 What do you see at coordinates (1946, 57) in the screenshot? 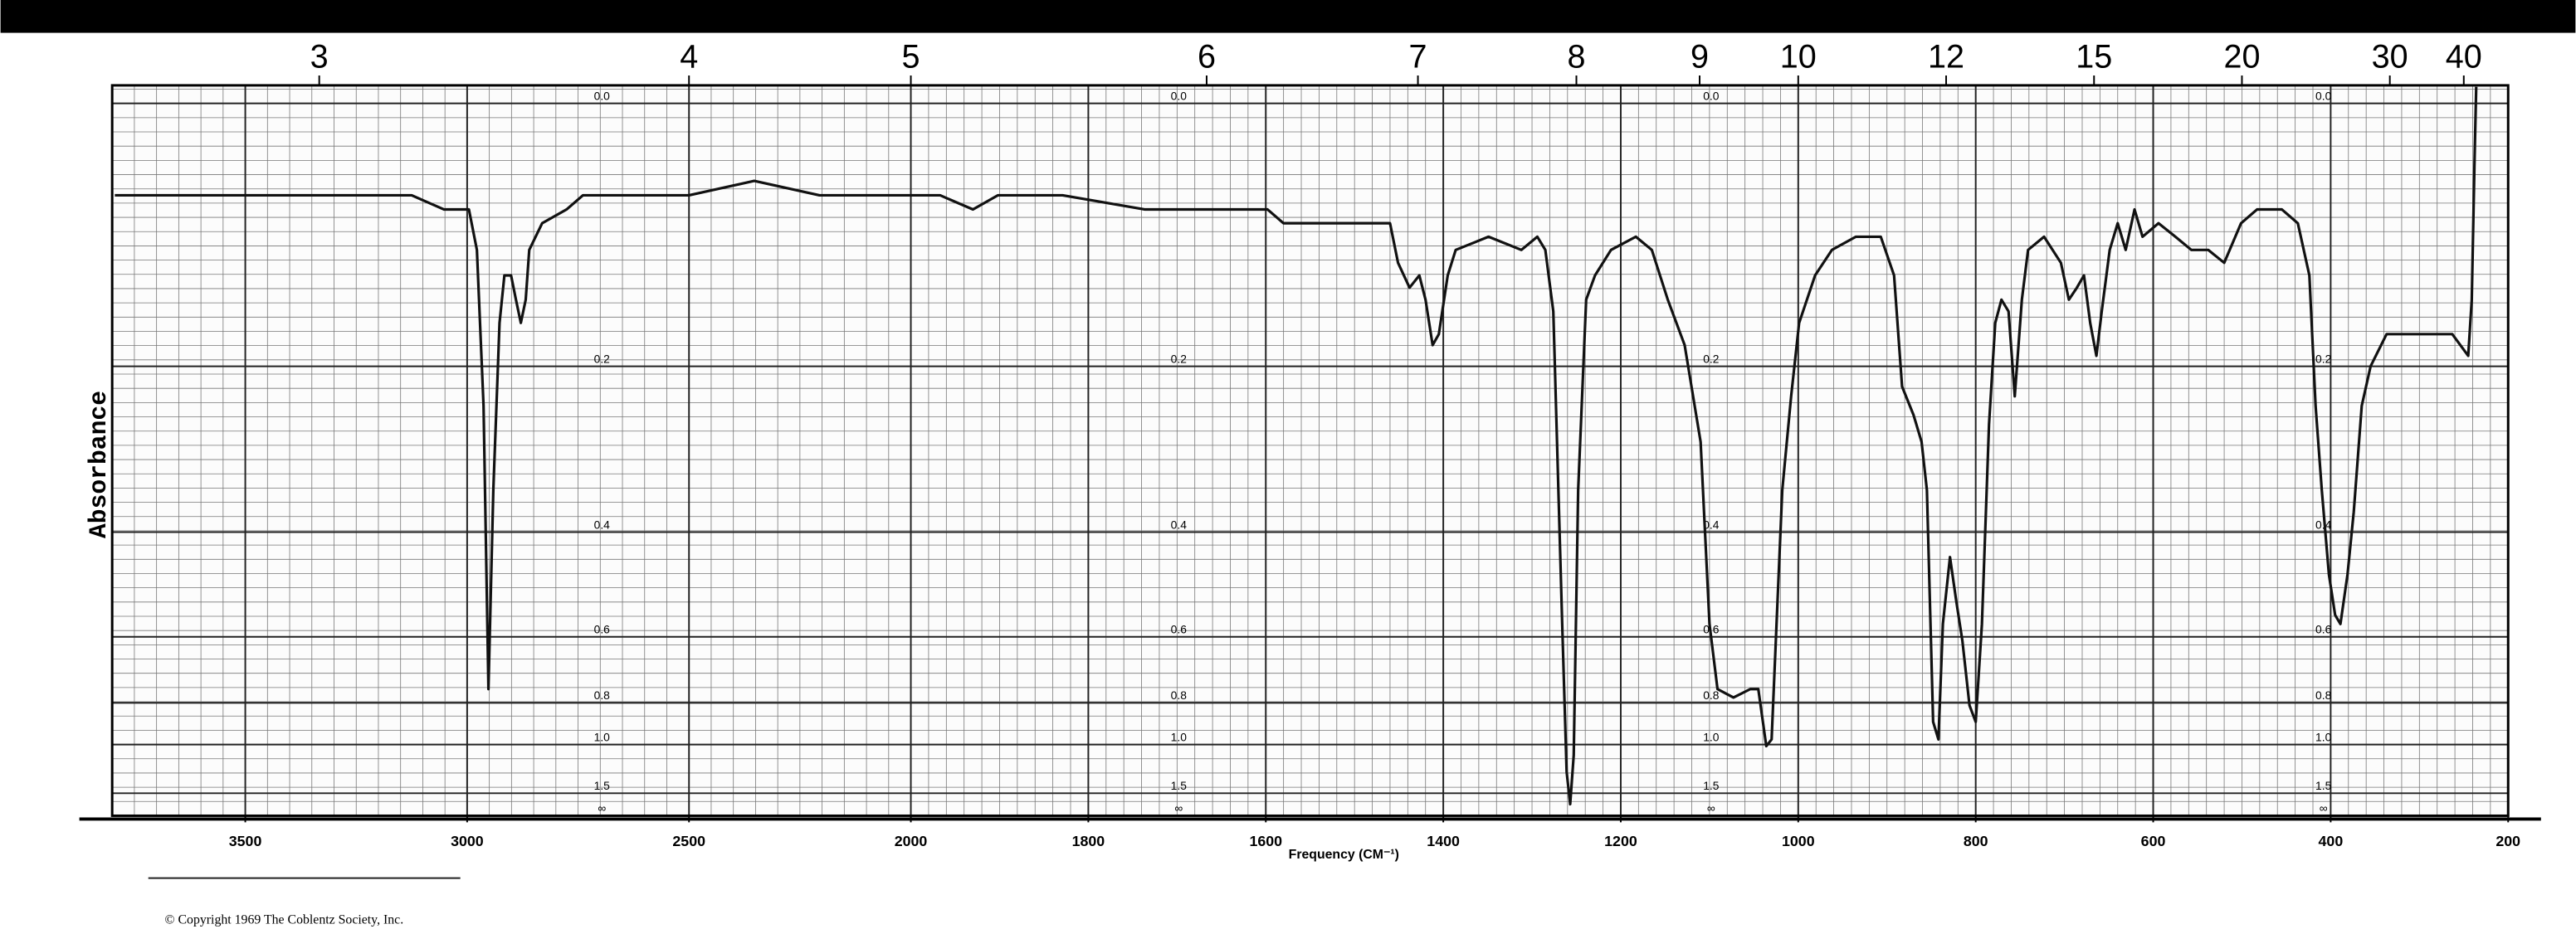
I see `x2-tick-label: 12` at bounding box center [1946, 57].